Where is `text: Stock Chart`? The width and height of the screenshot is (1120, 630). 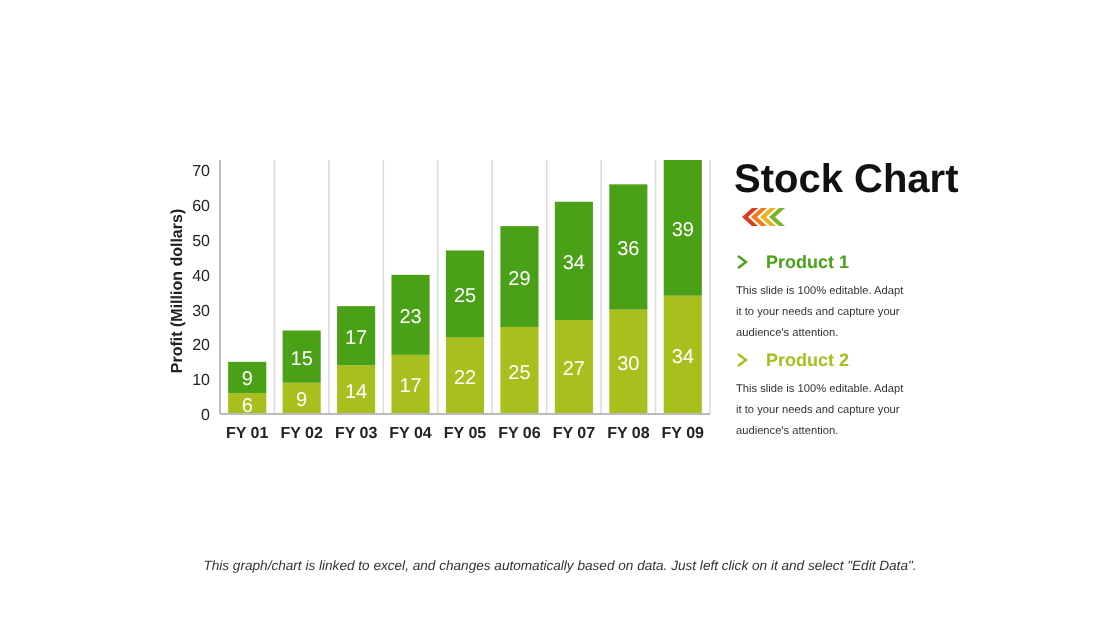 text: Stock Chart is located at coordinates (847, 180).